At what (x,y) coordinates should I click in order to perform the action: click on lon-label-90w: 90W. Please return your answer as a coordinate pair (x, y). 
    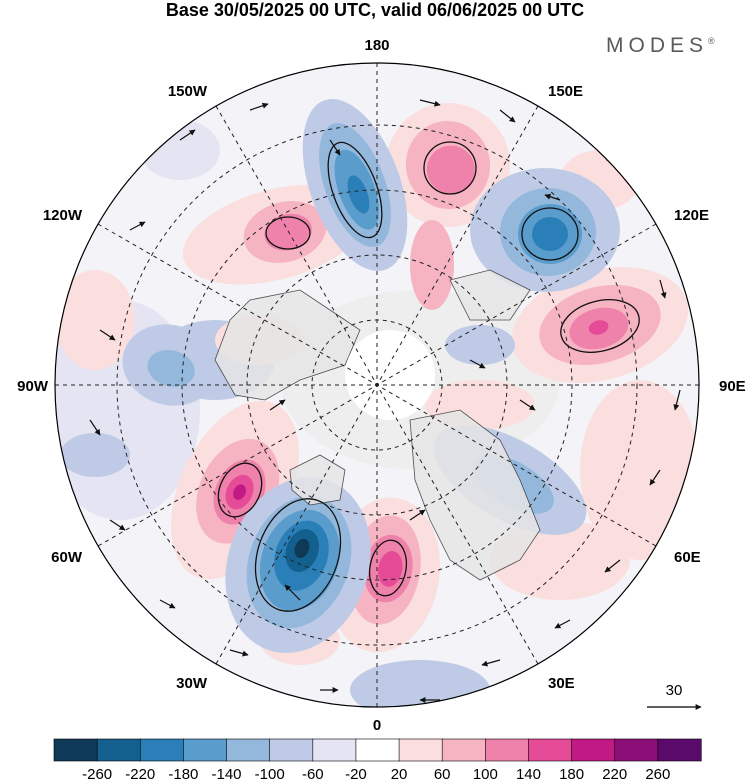
    Looking at the image, I should click on (33, 386).